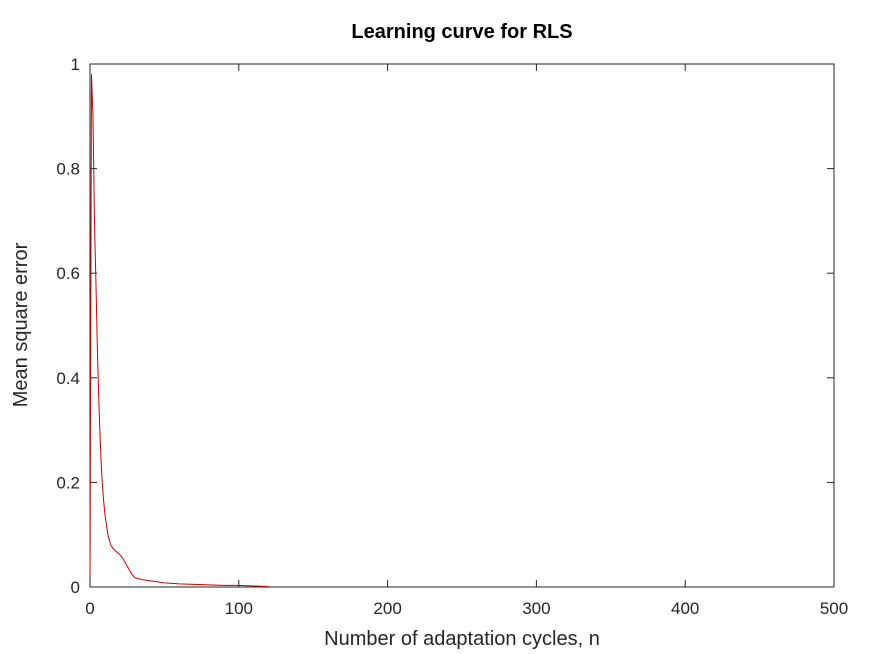 This screenshot has height=654, width=871. What do you see at coordinates (68, 273) in the screenshot?
I see `y-tick-label: 0.6` at bounding box center [68, 273].